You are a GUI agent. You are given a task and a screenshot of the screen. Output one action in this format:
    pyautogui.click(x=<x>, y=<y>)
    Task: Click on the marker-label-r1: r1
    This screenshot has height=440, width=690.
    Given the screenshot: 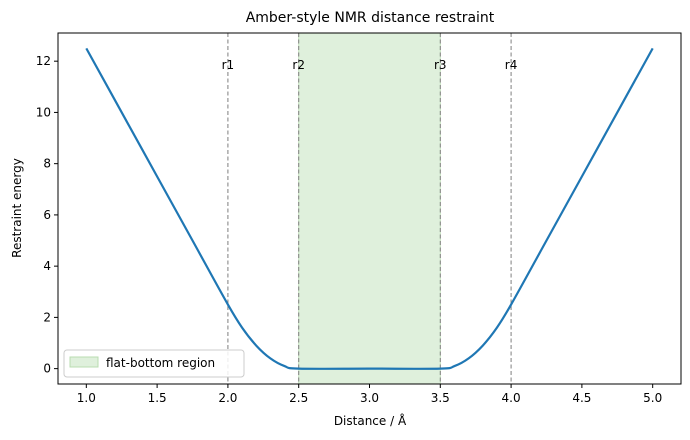 What is the action you would take?
    pyautogui.click(x=228, y=65)
    